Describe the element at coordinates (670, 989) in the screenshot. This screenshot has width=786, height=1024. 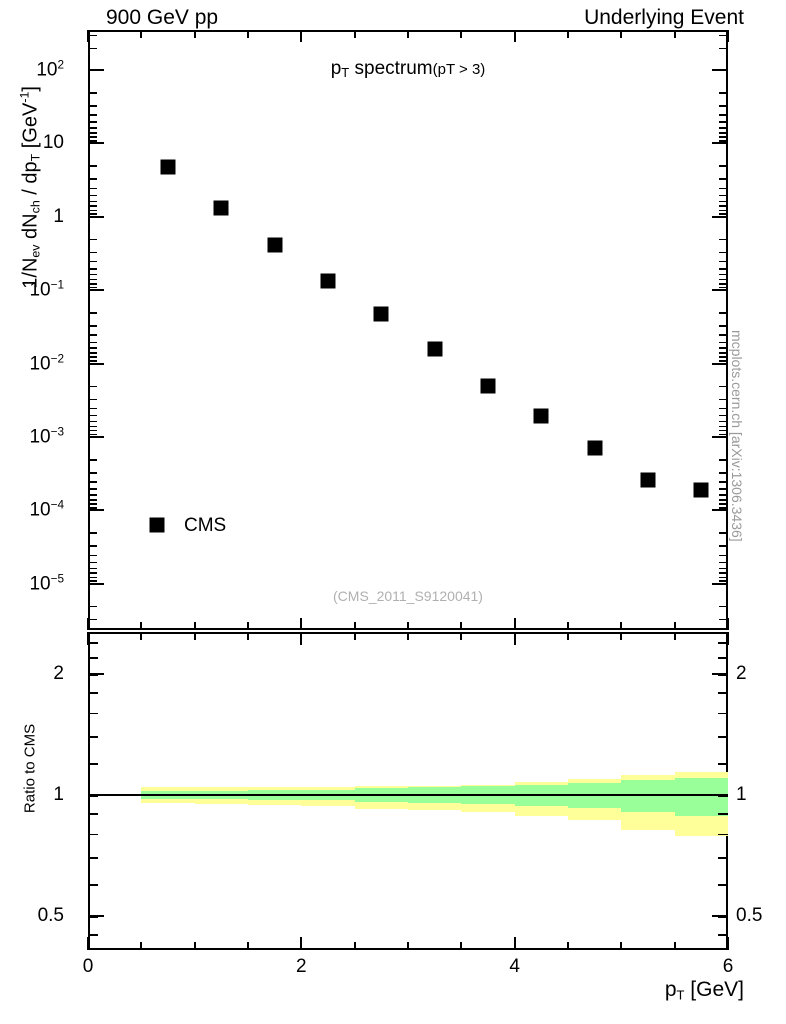
I see `x-axis-label-p: p` at that location.